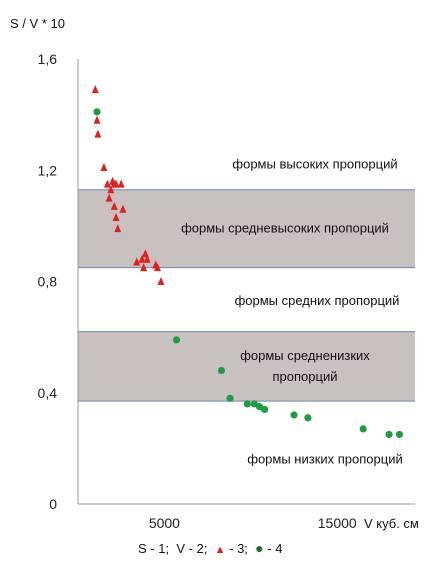 This screenshot has width=446, height=570. I want to click on zone-label: формы низких пропорций, so click(324, 459).